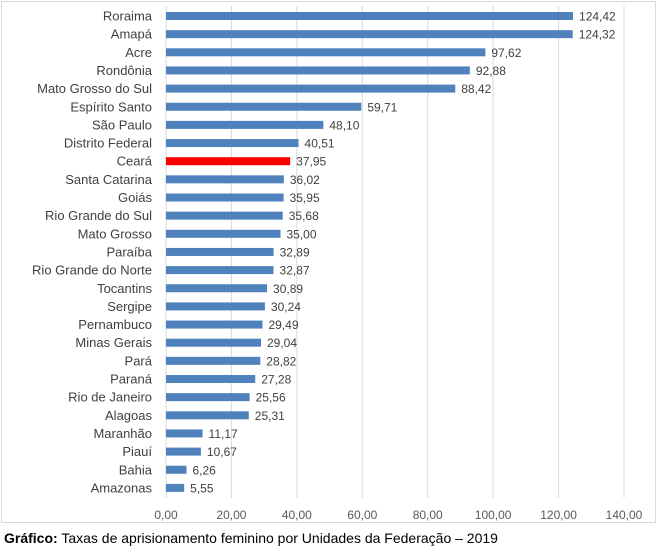  Describe the element at coordinates (344, 125) in the screenshot. I see `value-label: 48,10` at that location.